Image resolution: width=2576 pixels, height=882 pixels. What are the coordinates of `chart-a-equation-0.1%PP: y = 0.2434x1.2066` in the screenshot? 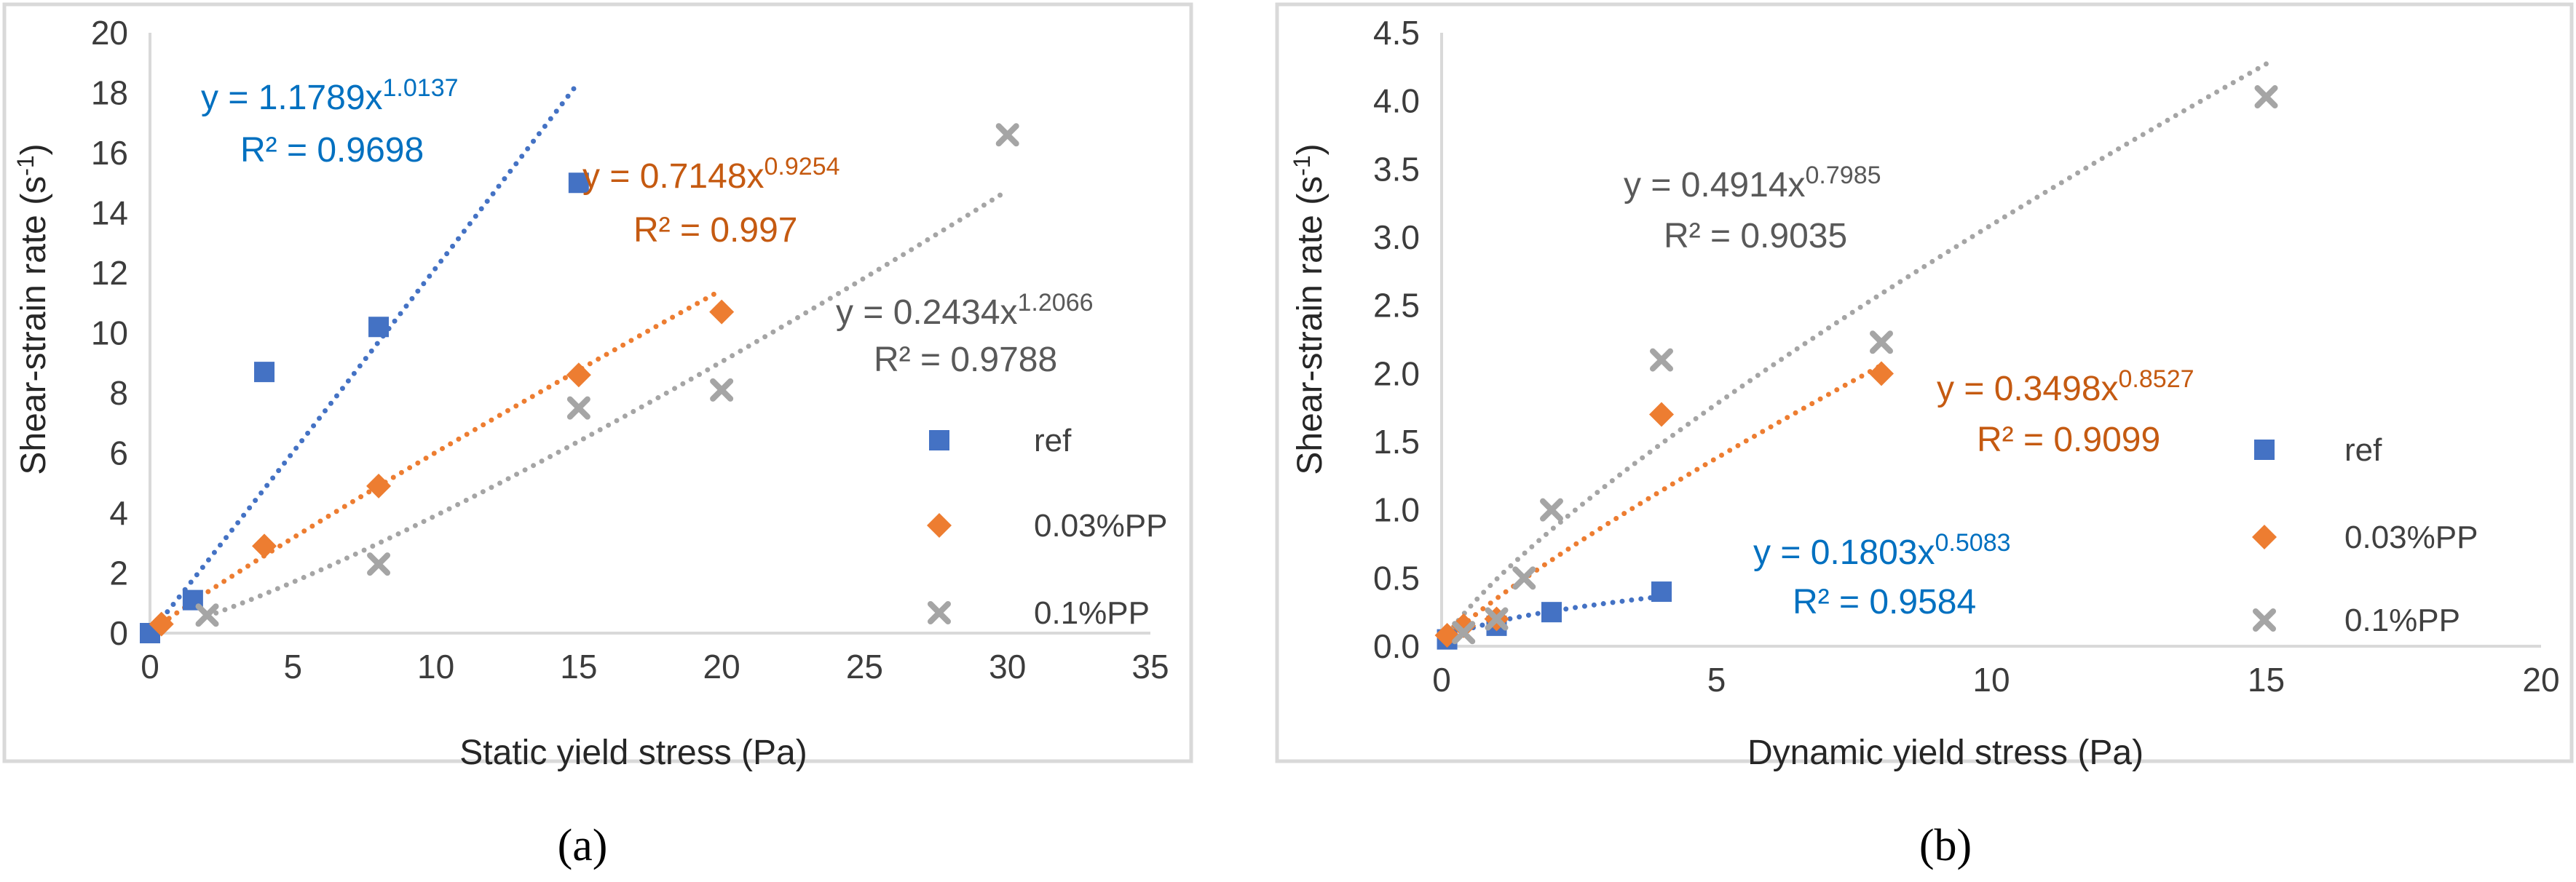 It's located at (965, 310).